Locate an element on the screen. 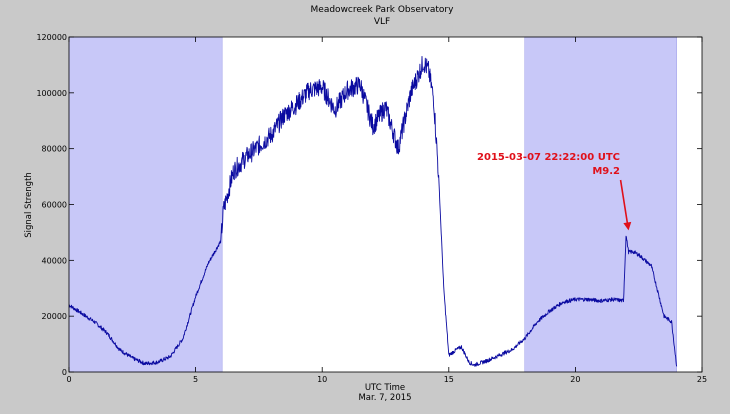 This screenshot has height=414, width=730. annotation-arrow is located at coordinates (625, 205).